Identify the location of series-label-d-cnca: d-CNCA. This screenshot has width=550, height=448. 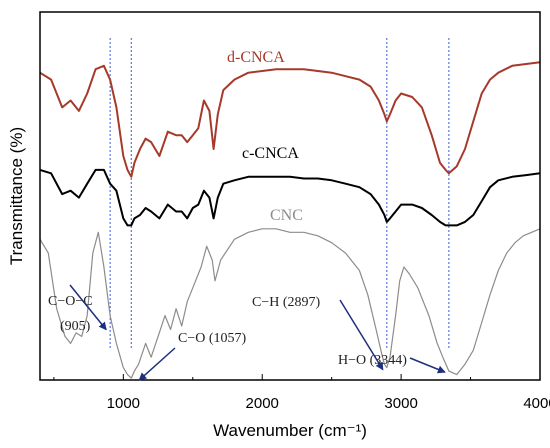
(256, 57).